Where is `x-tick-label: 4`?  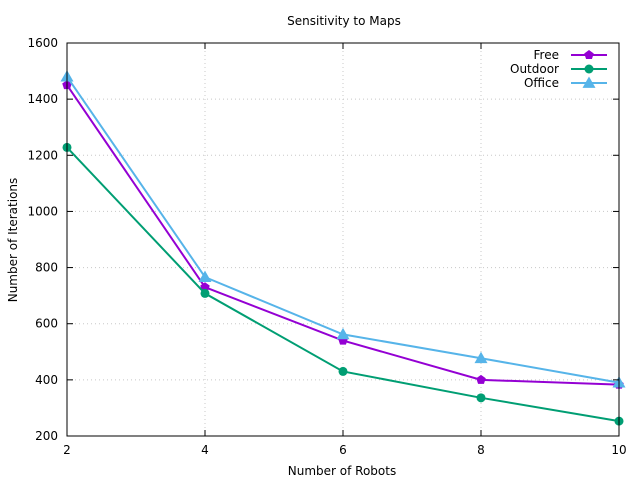 x-tick-label: 4 is located at coordinates (205, 450).